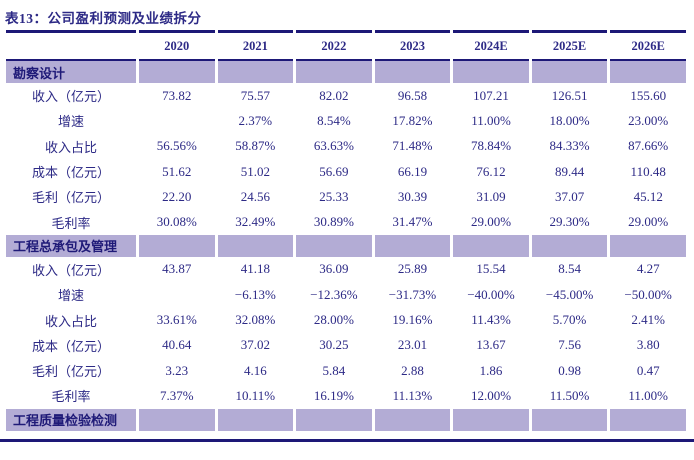 Image resolution: width=694 pixels, height=460 pixels. Describe the element at coordinates (177, 345) in the screenshot. I see `value-cell: 40.64` at that location.